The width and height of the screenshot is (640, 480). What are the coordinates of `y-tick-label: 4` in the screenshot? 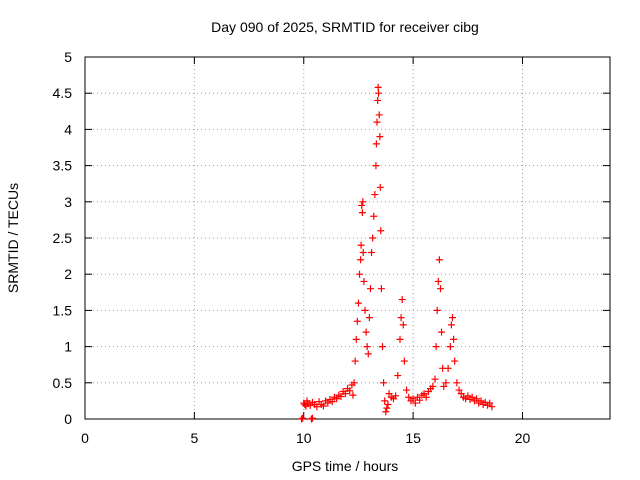 It's located at (68, 129).